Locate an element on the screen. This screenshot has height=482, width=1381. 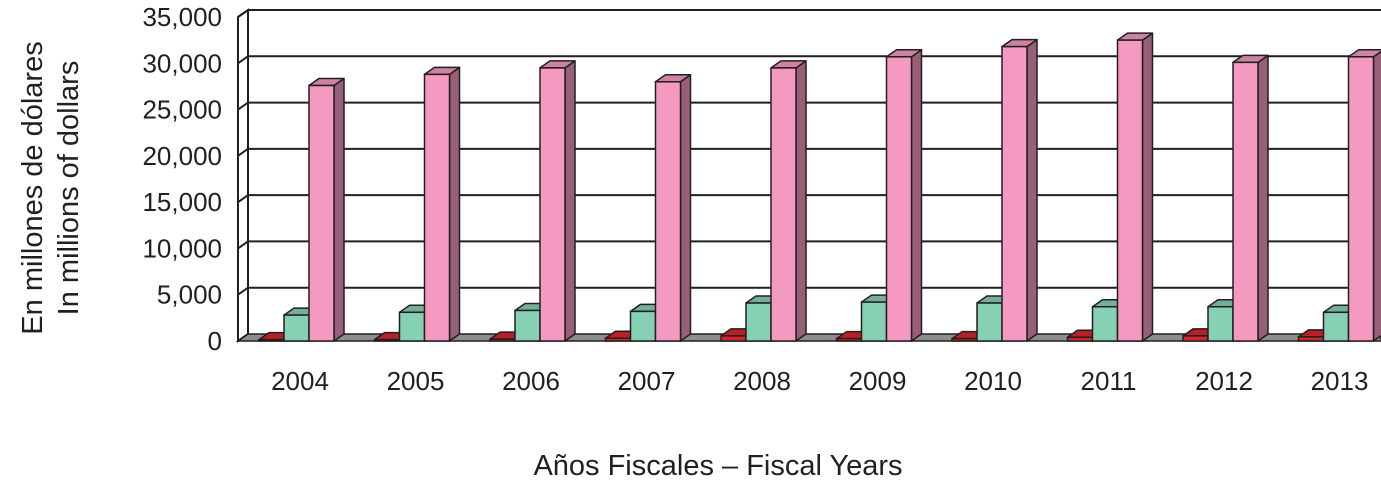
x-axis-title: Años Fiscales – Fiscal Years is located at coordinates (717, 466).